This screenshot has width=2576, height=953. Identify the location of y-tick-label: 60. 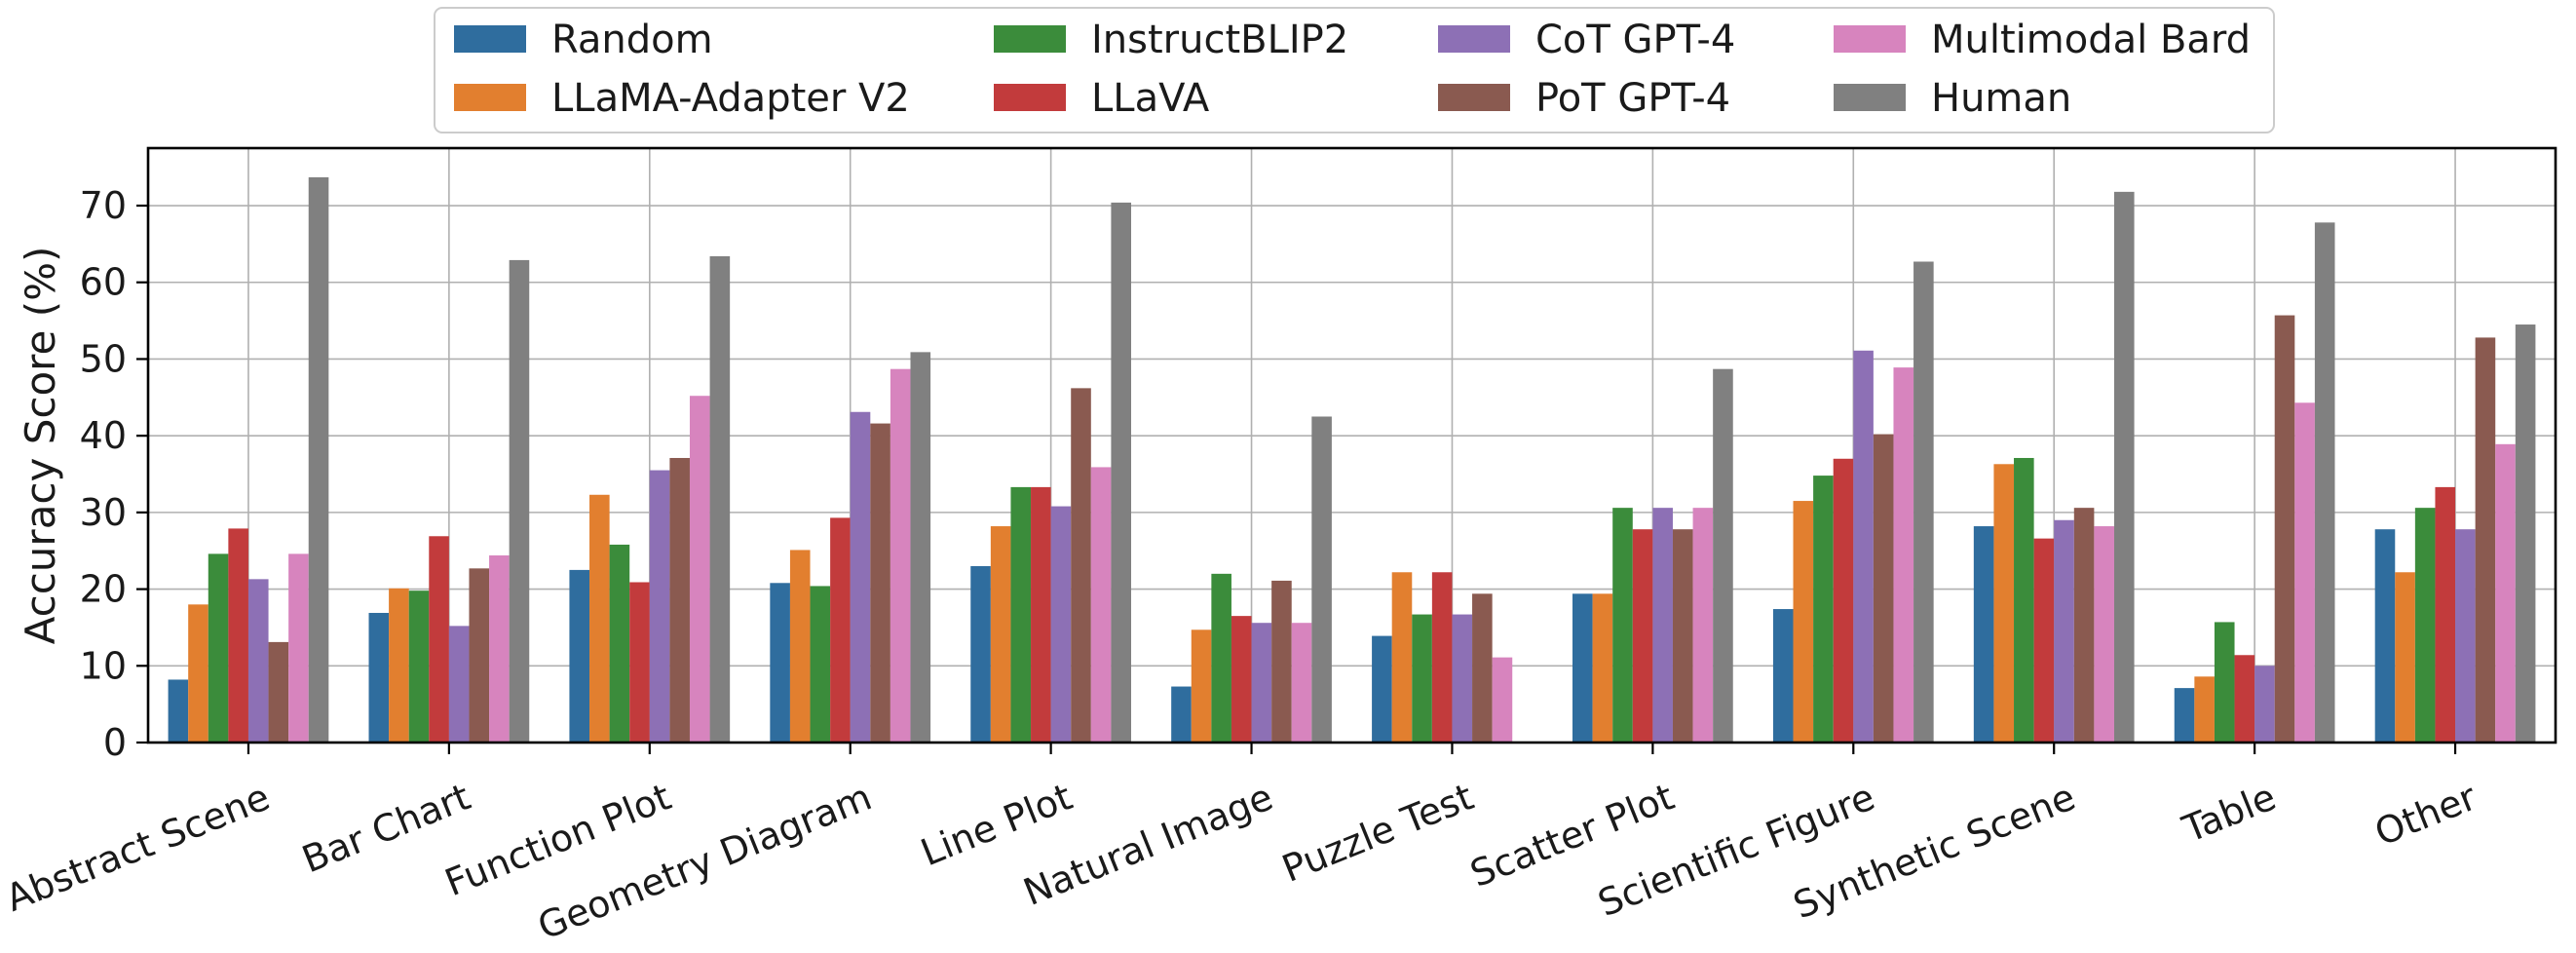
(103, 282).